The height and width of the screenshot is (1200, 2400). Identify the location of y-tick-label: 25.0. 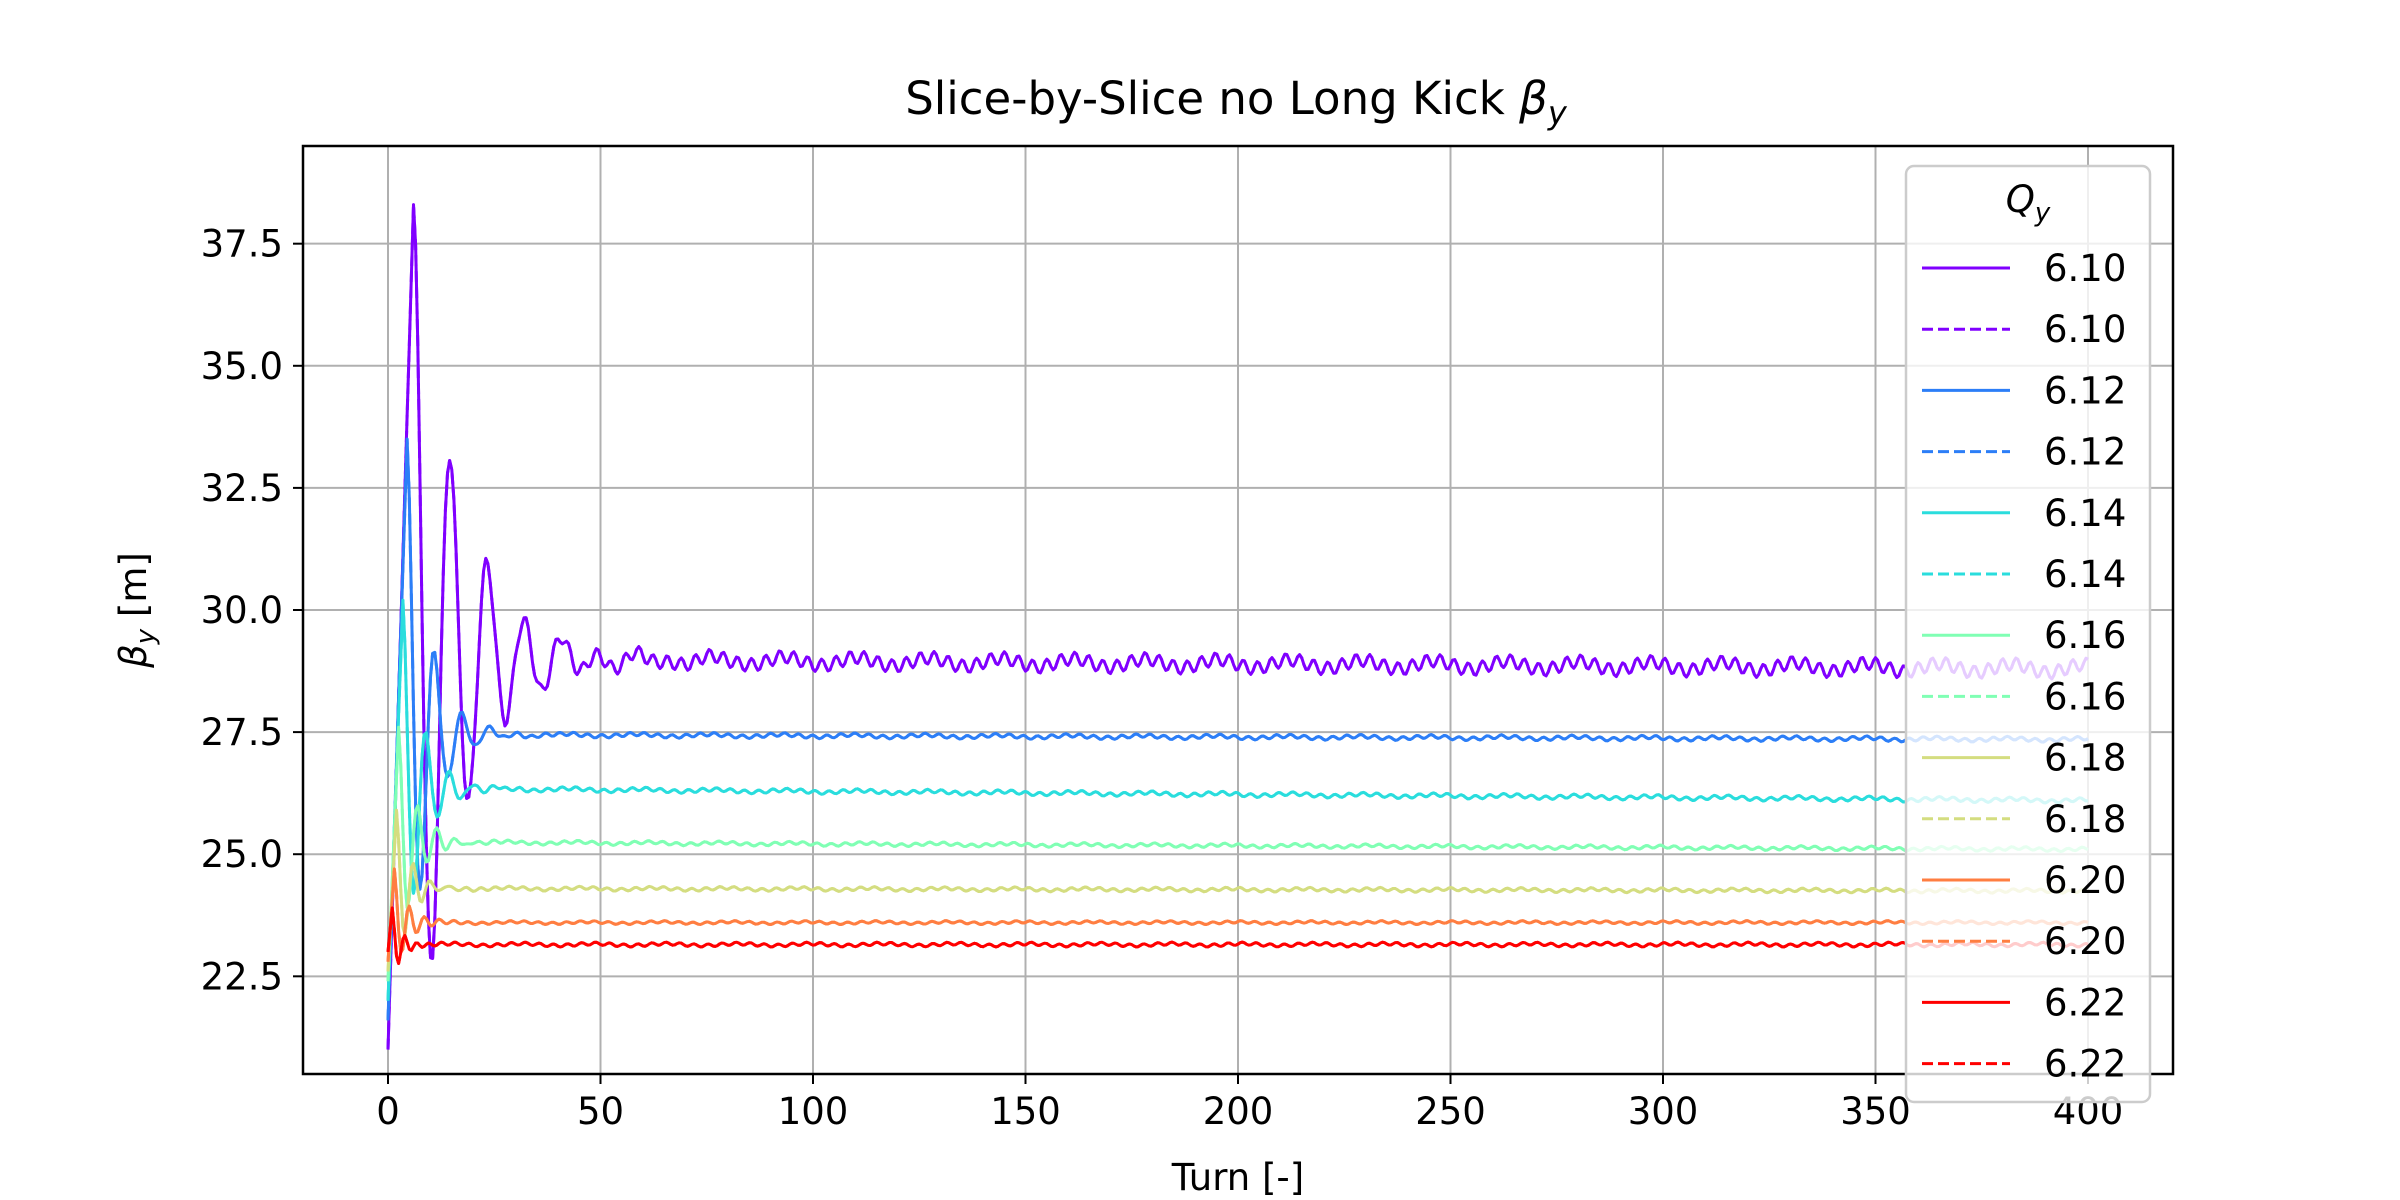
(242, 854).